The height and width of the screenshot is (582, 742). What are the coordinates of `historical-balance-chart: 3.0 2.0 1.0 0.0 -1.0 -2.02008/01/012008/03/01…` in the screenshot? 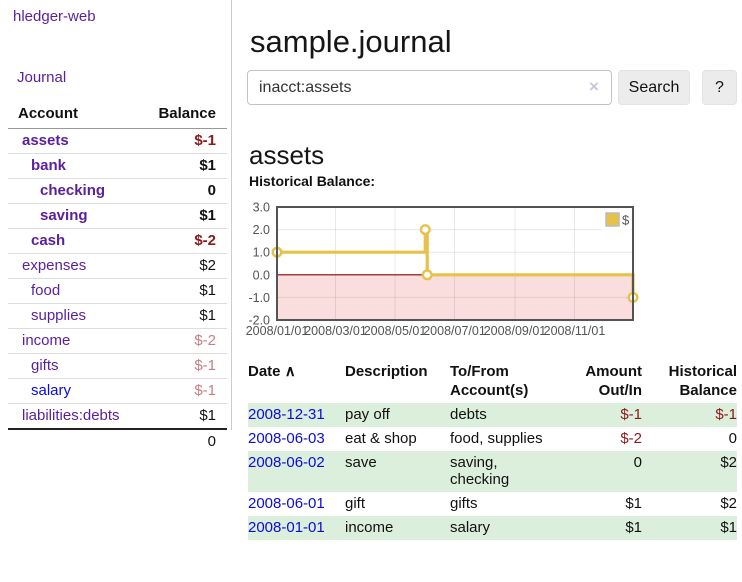 It's located at (442, 269).